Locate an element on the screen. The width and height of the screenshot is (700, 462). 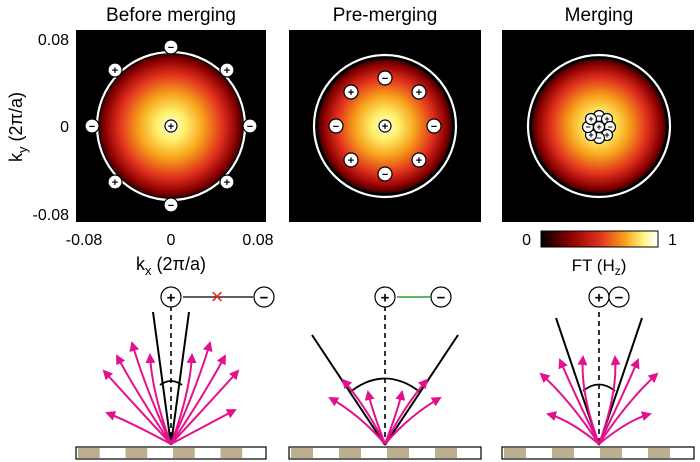
substrates is located at coordinates (385, 453).